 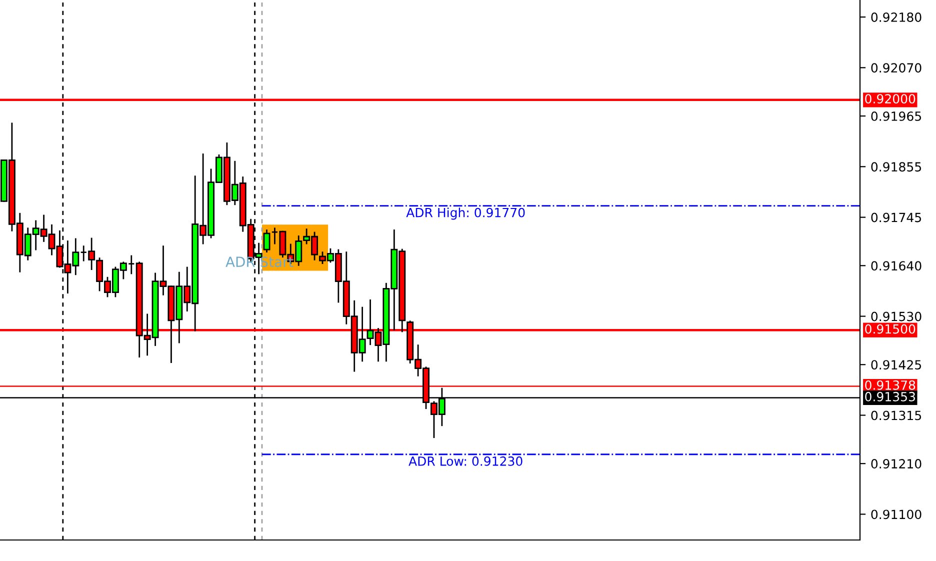 What do you see at coordinates (890, 385) in the screenshot?
I see `ref-line-label: 0.91378` at bounding box center [890, 385].